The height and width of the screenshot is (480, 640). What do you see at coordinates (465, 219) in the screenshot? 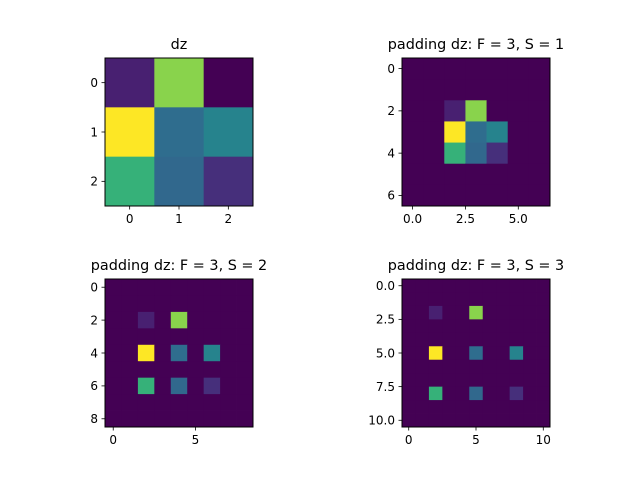
I see `x-tick-label: 2.5` at bounding box center [465, 219].